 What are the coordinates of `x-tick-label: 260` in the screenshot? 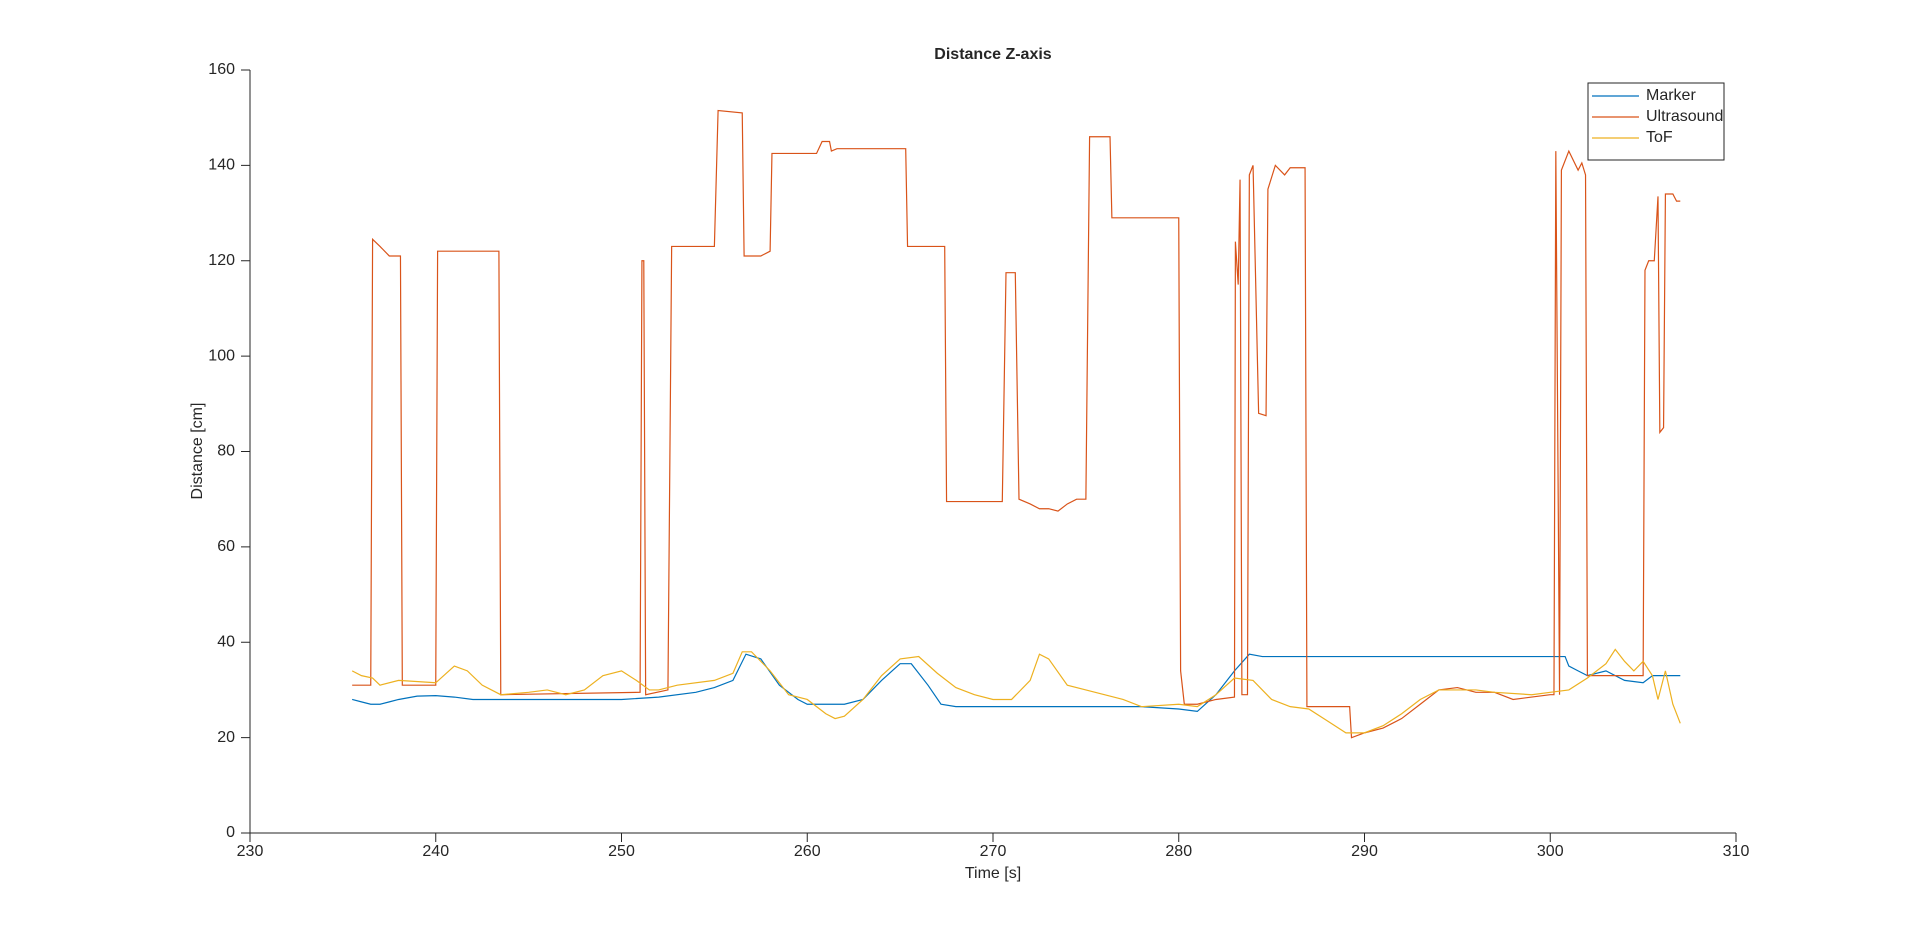 It's located at (807, 851).